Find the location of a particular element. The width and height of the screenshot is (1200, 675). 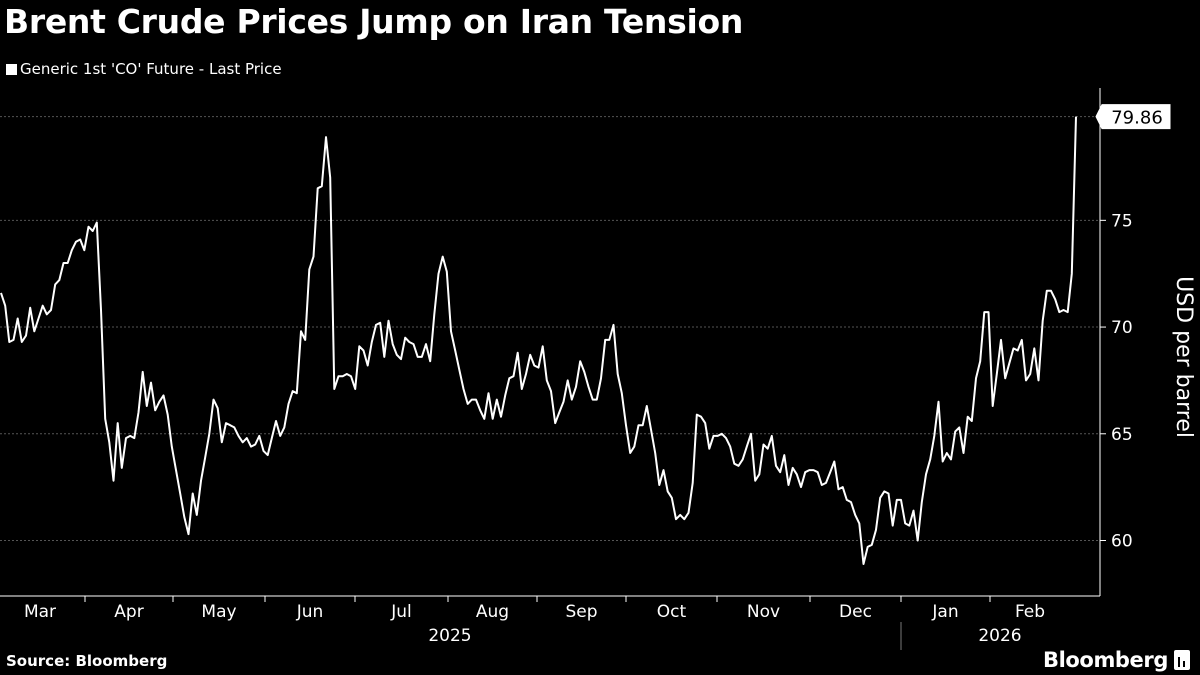

last-value-box is located at coordinates (1133, 117).